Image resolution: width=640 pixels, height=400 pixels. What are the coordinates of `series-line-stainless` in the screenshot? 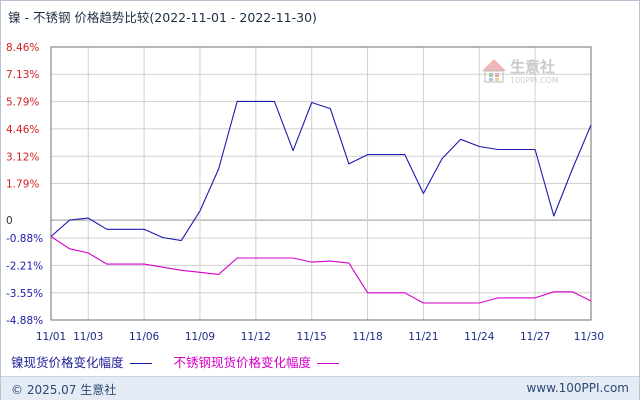 It's located at (321, 270).